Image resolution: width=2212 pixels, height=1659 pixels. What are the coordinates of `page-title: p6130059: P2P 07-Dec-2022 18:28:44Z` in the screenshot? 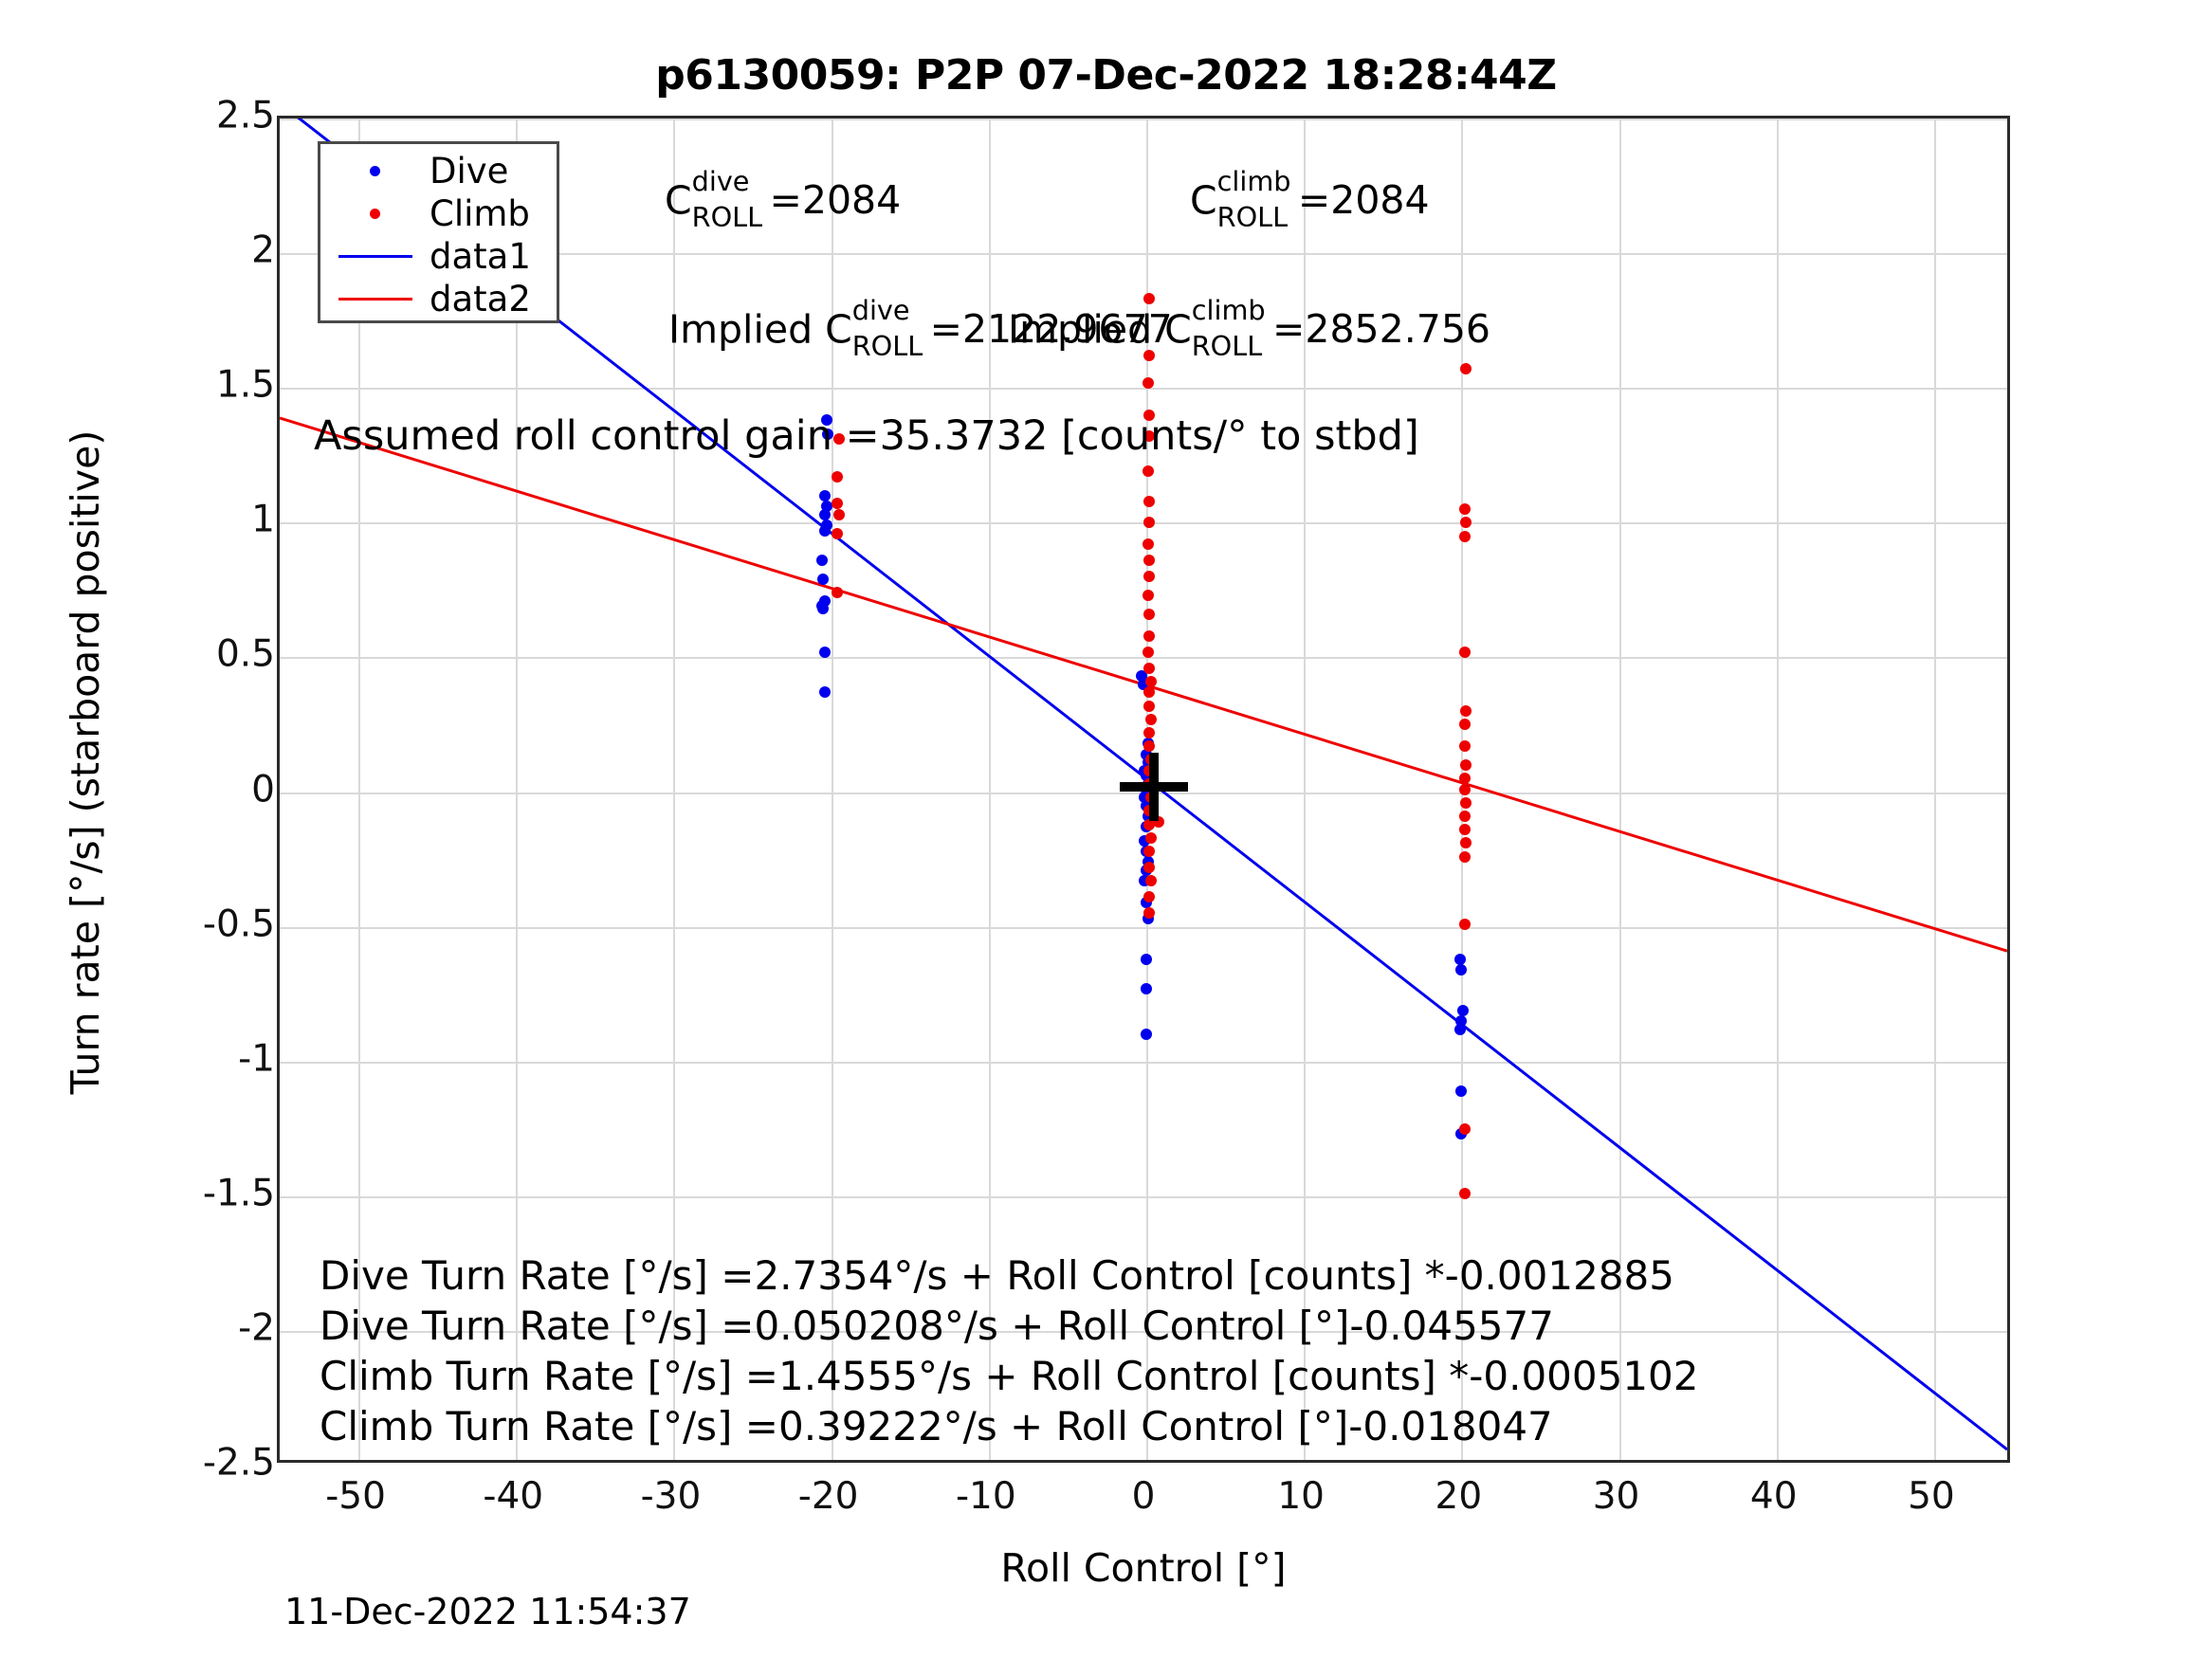 It's located at (1106, 75).